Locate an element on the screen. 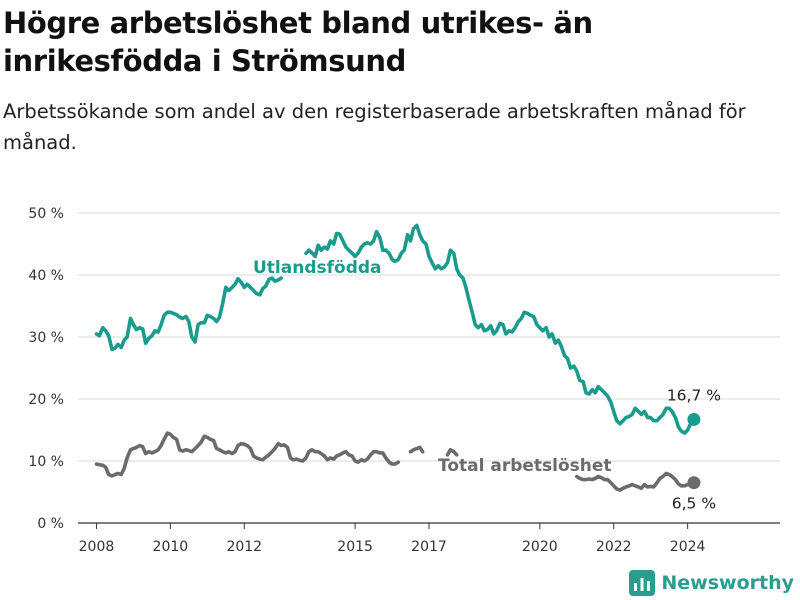 This screenshot has width=800, height=600. x-tick-label: 2022 is located at coordinates (614, 547).